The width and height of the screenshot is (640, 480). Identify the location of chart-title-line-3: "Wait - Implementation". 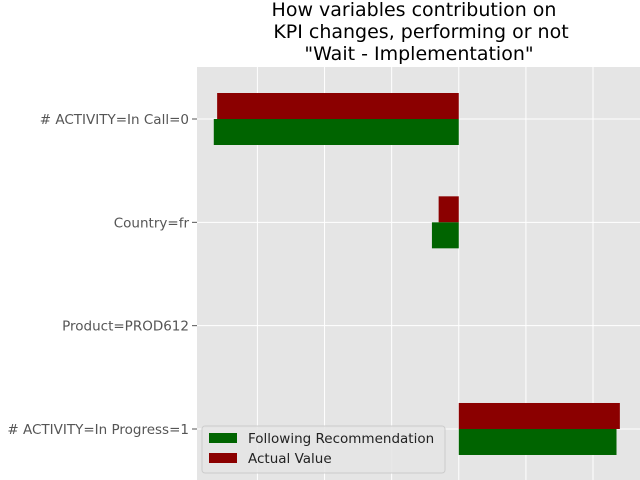
(418, 54).